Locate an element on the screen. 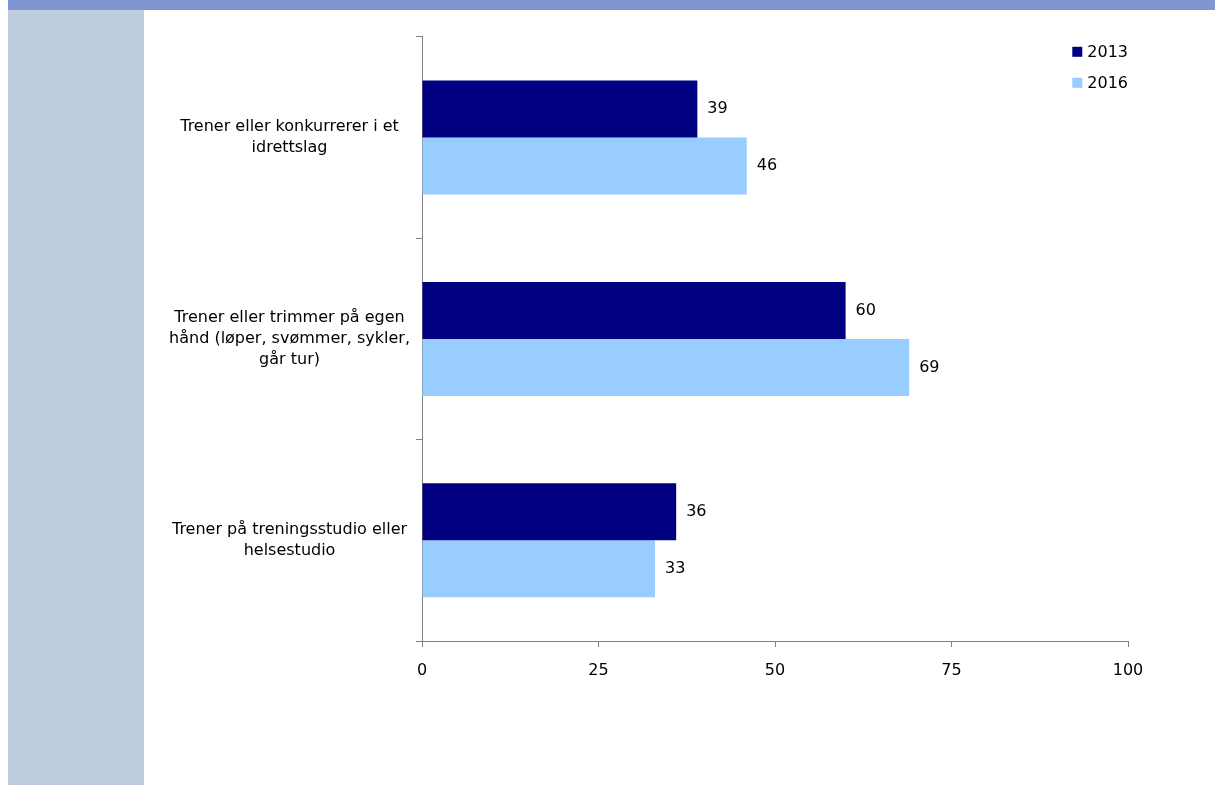 Image resolution: width=1215 pixels, height=785 pixels. data-label: 60 is located at coordinates (865, 309).